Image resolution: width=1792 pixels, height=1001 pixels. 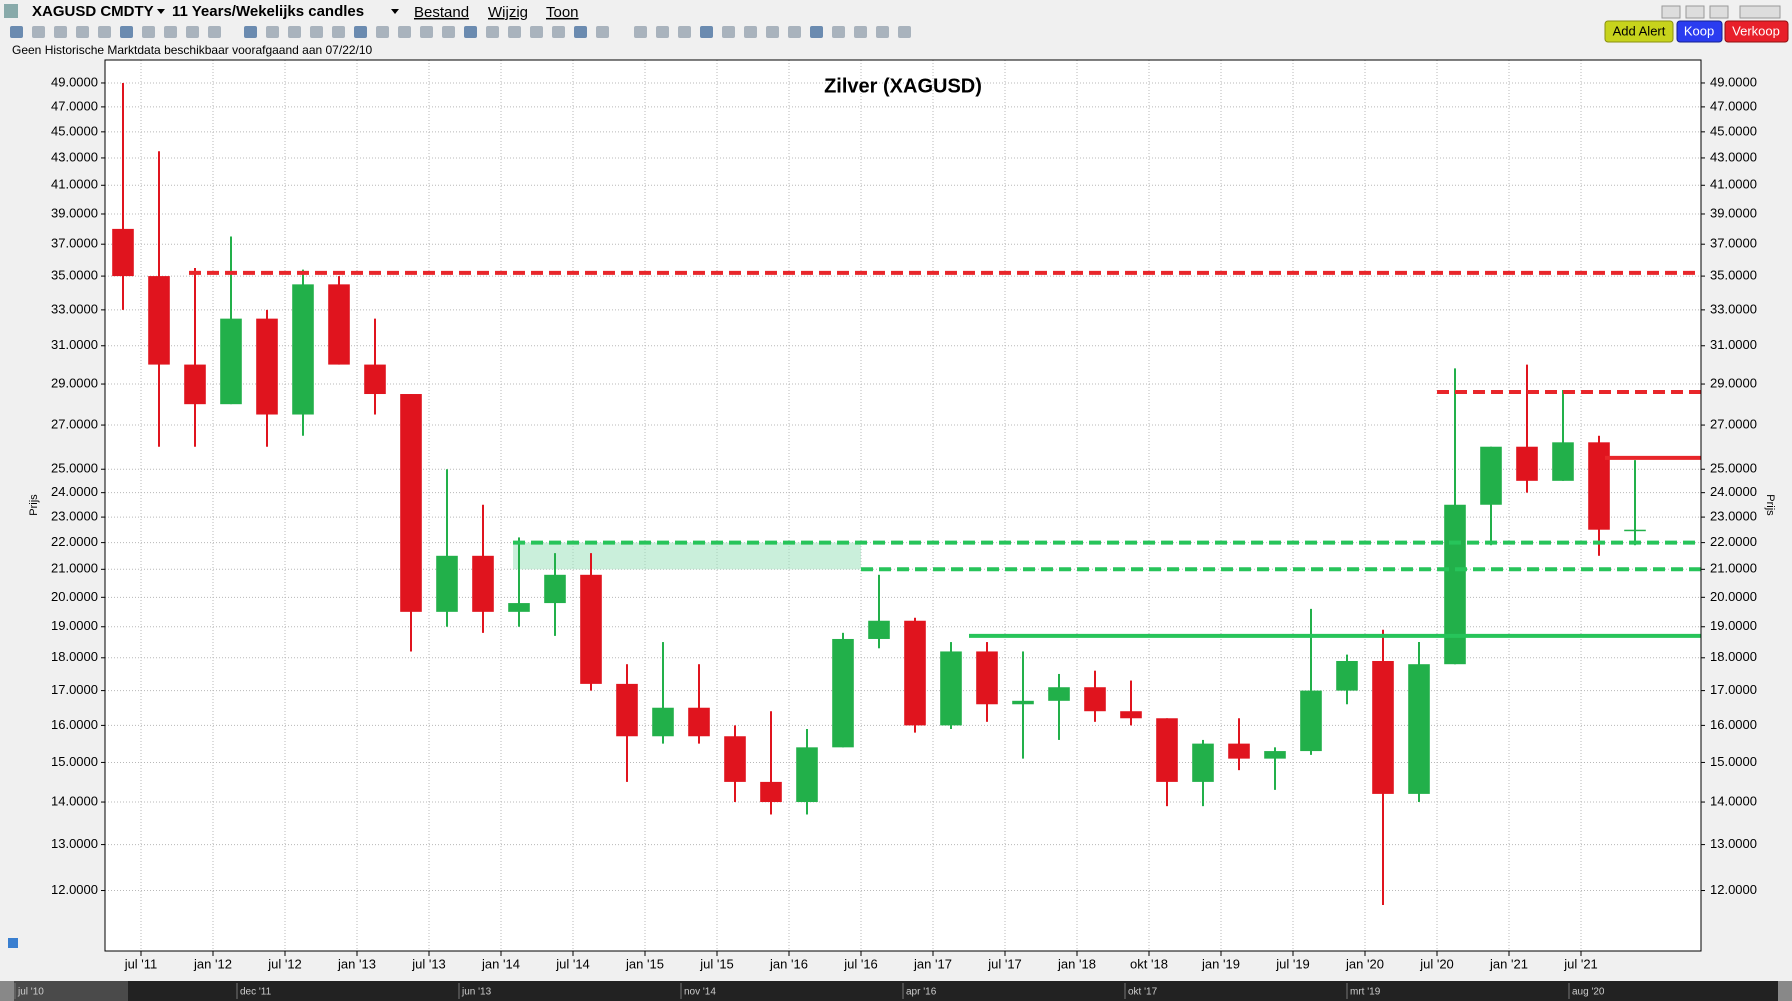 I want to click on add-alert-label: Add Alert, so click(x=1639, y=30).